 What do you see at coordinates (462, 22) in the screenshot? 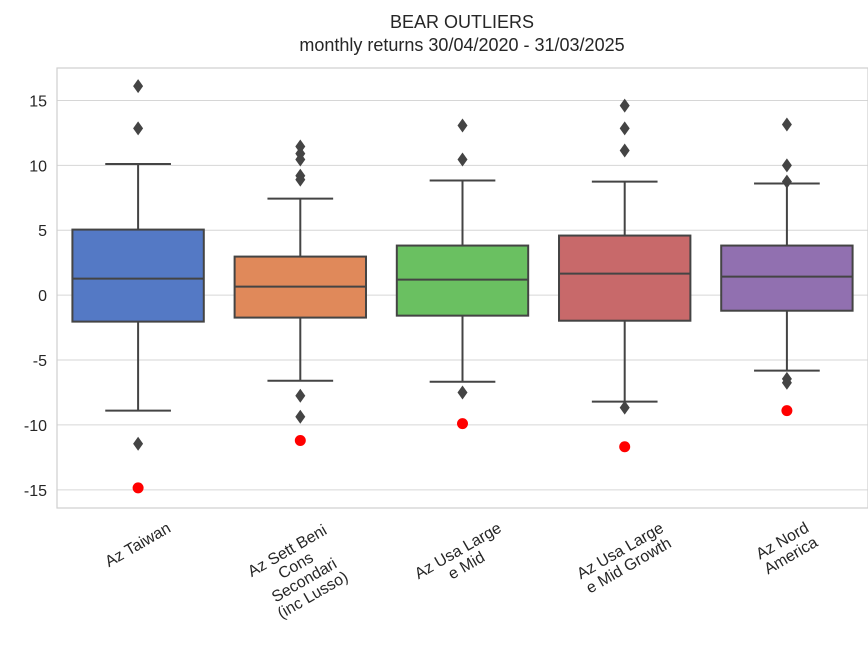
I see `chart-title: BEAR OUTLIERS` at bounding box center [462, 22].